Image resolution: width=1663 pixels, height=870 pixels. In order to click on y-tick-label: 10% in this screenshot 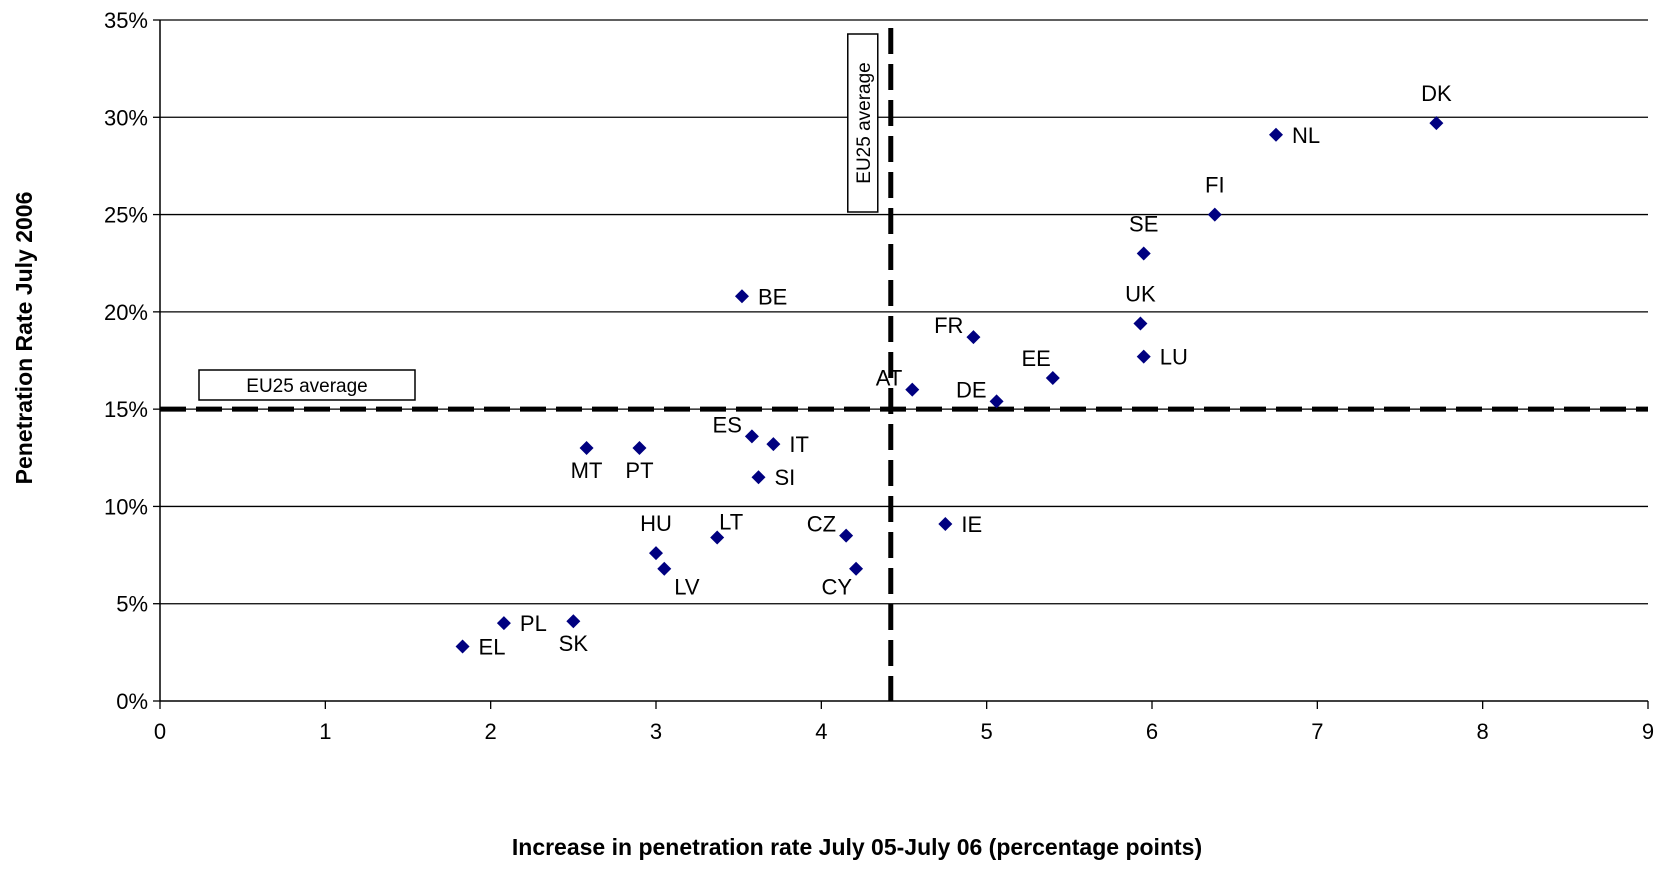, I will do `click(126, 506)`.